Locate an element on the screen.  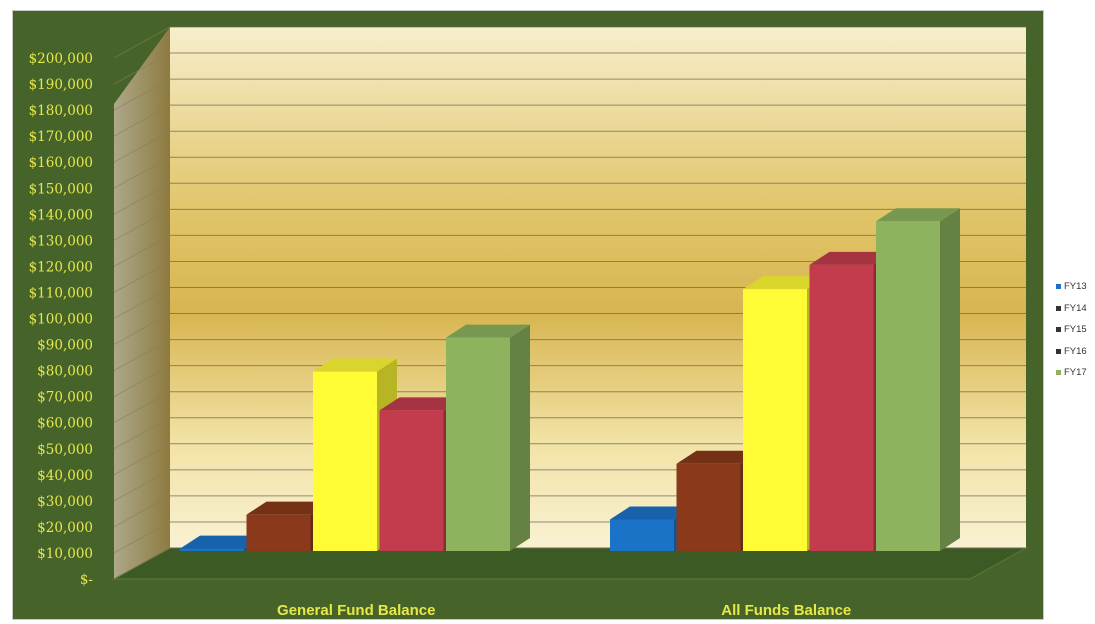
legend-label: FY16 is located at coordinates (1075, 351).